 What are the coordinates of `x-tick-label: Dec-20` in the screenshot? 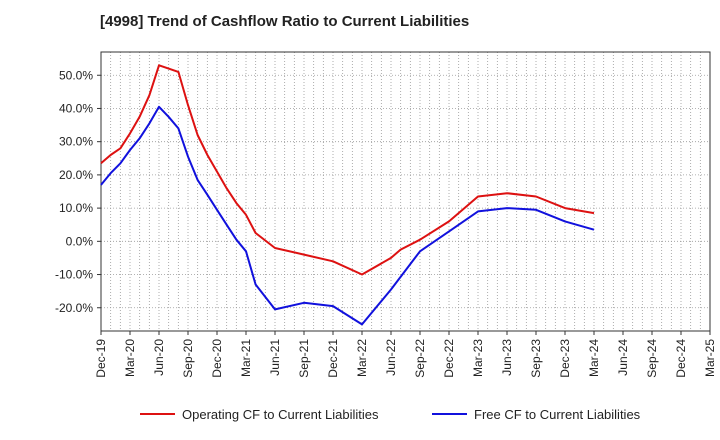 It's located at (217, 358).